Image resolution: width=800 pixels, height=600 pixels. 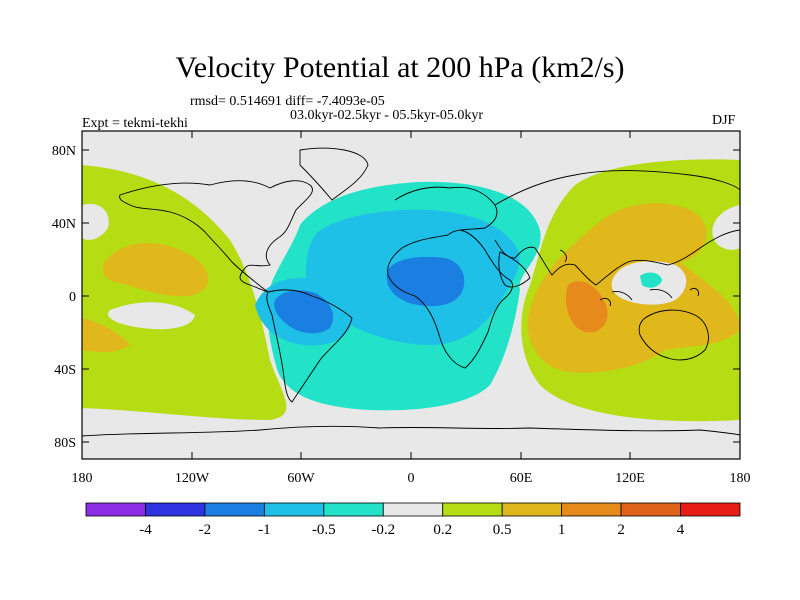 What do you see at coordinates (324, 530) in the screenshot?
I see `colorbar-label: -0.5` at bounding box center [324, 530].